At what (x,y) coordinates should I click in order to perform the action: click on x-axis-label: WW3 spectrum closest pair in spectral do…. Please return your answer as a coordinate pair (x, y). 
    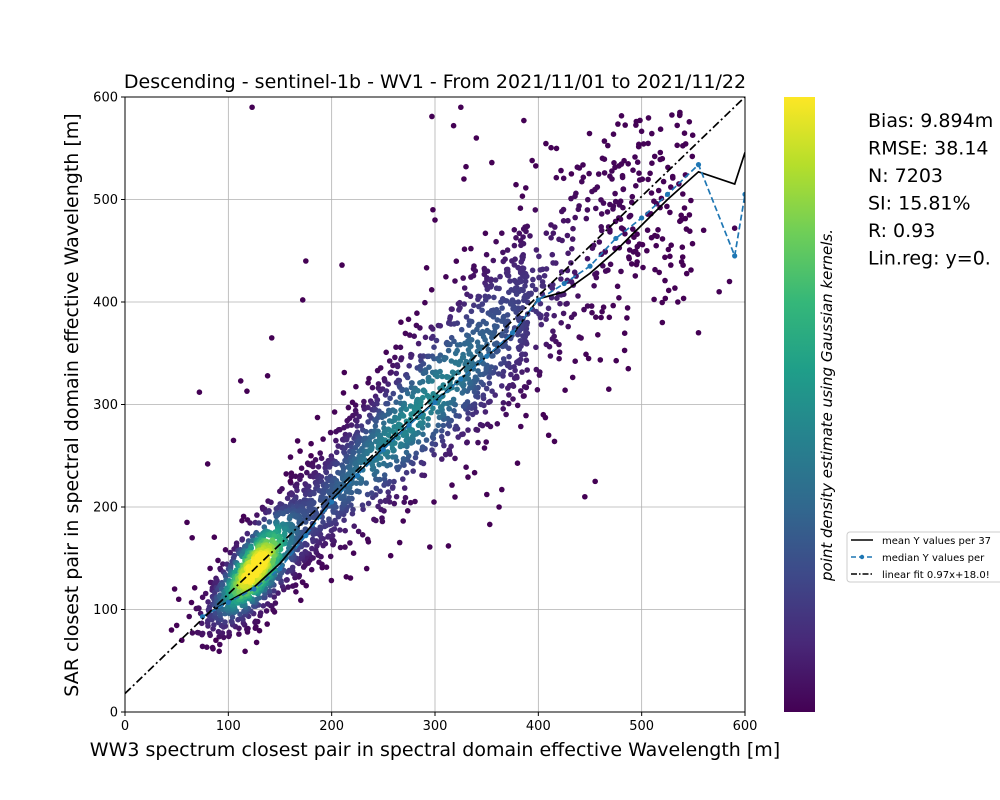
    Looking at the image, I should click on (435, 750).